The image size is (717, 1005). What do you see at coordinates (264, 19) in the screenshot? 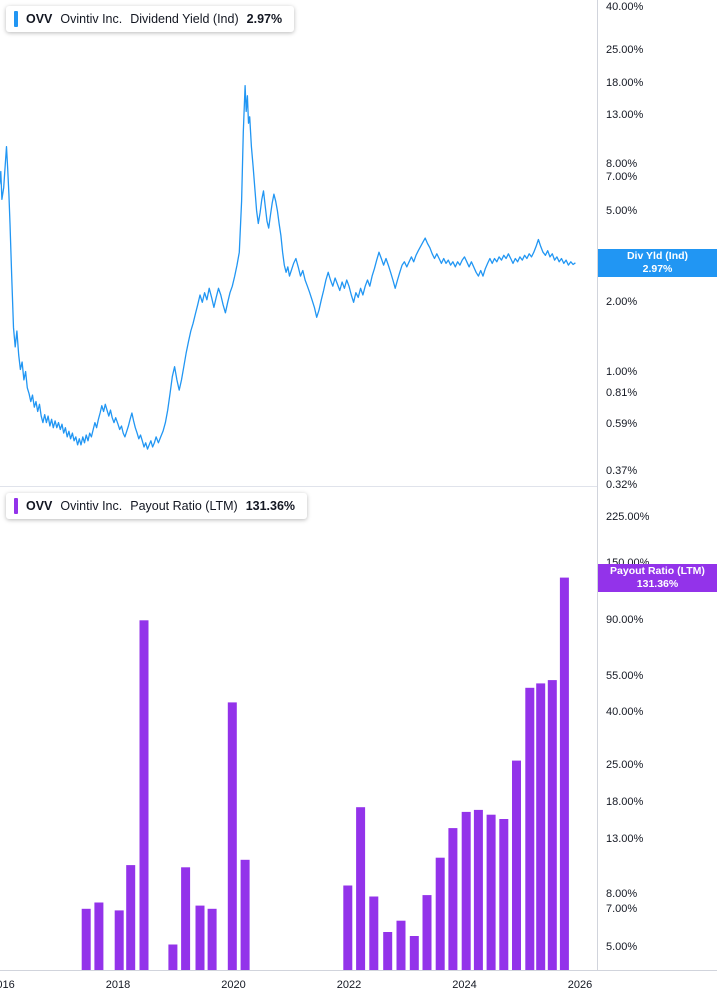
I see `legend-value: 2.97%` at bounding box center [264, 19].